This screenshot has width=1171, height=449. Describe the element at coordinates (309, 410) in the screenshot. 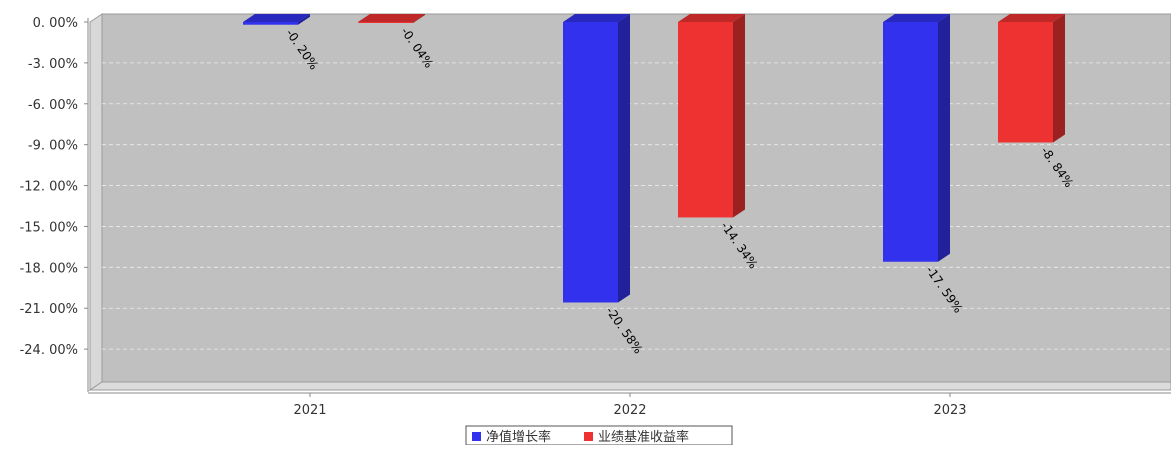

I see `x-tick-label: 2021` at that location.